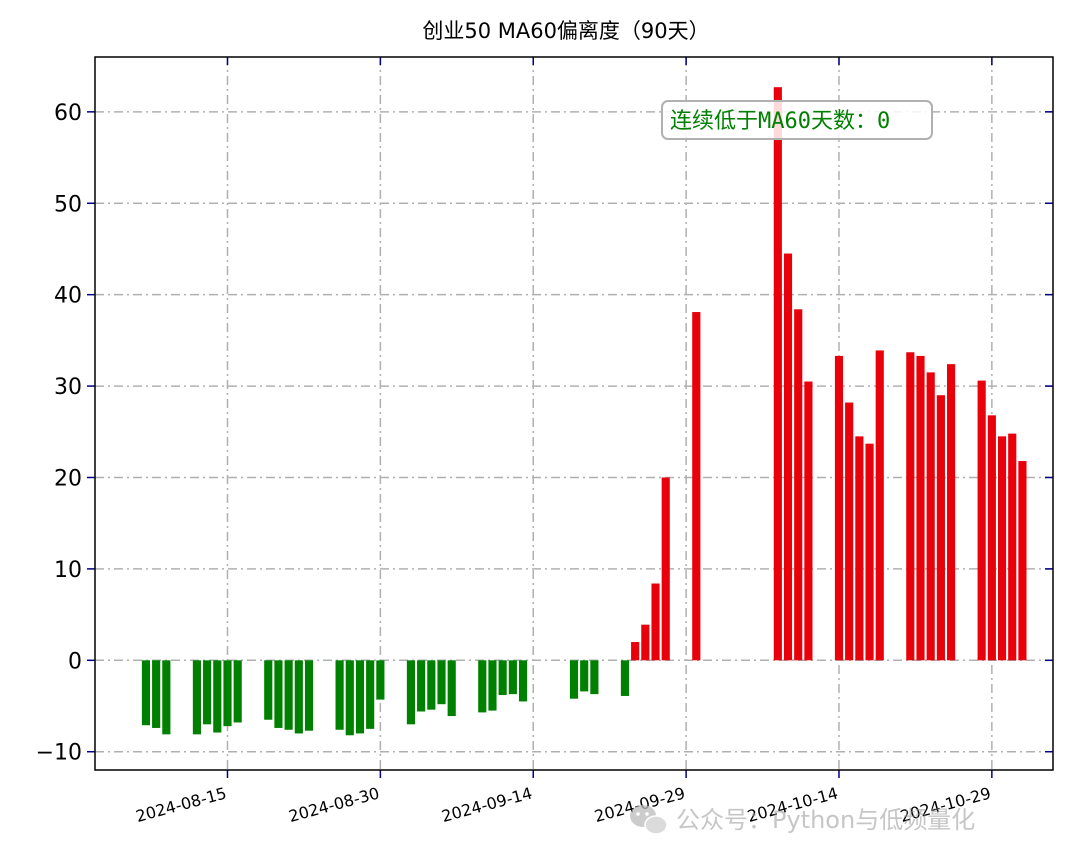 This screenshot has width=1080, height=861. I want to click on wechat-icon, so click(649, 820).